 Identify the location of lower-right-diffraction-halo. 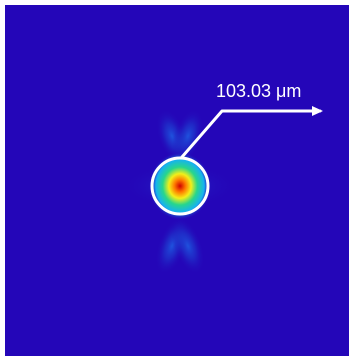
(188, 246).